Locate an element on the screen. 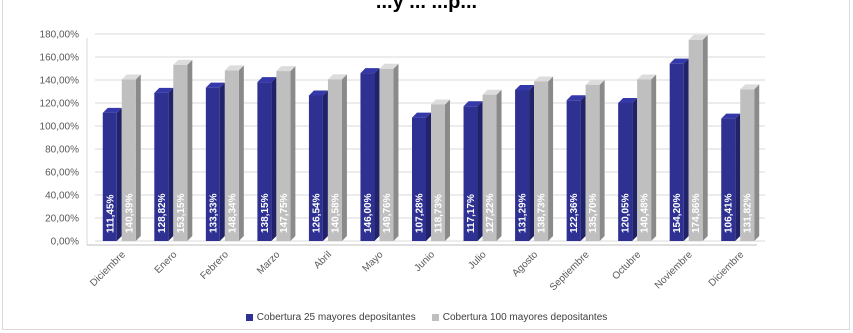 This screenshot has height=333, width=853. data-label: 149,76% is located at coordinates (387, 213).